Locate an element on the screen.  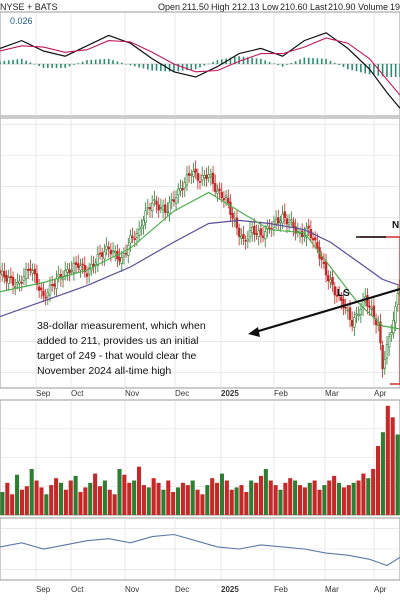
macd-line is located at coordinates (200, 70).